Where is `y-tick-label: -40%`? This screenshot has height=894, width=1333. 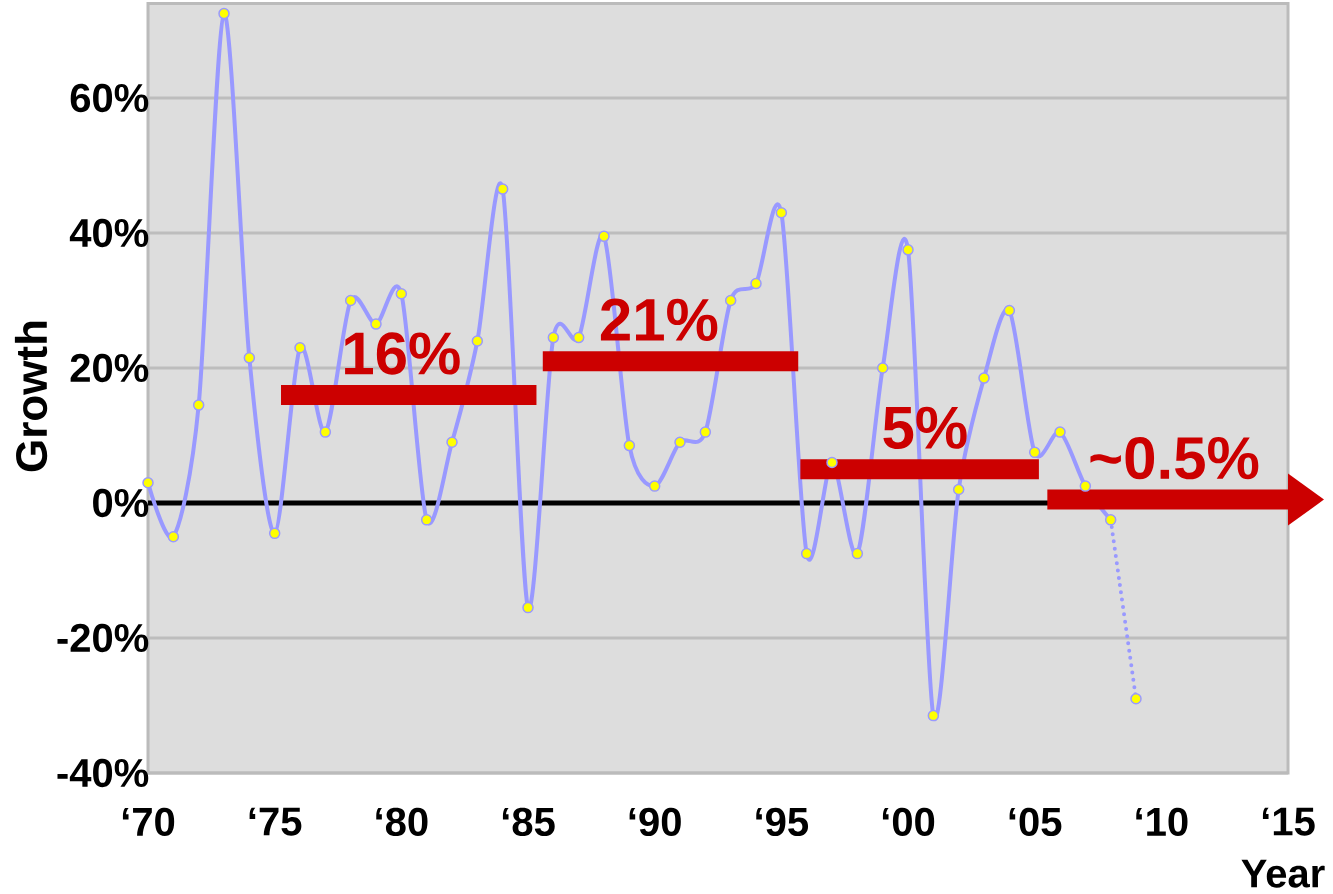
y-tick-label: -40% is located at coordinates (103, 773).